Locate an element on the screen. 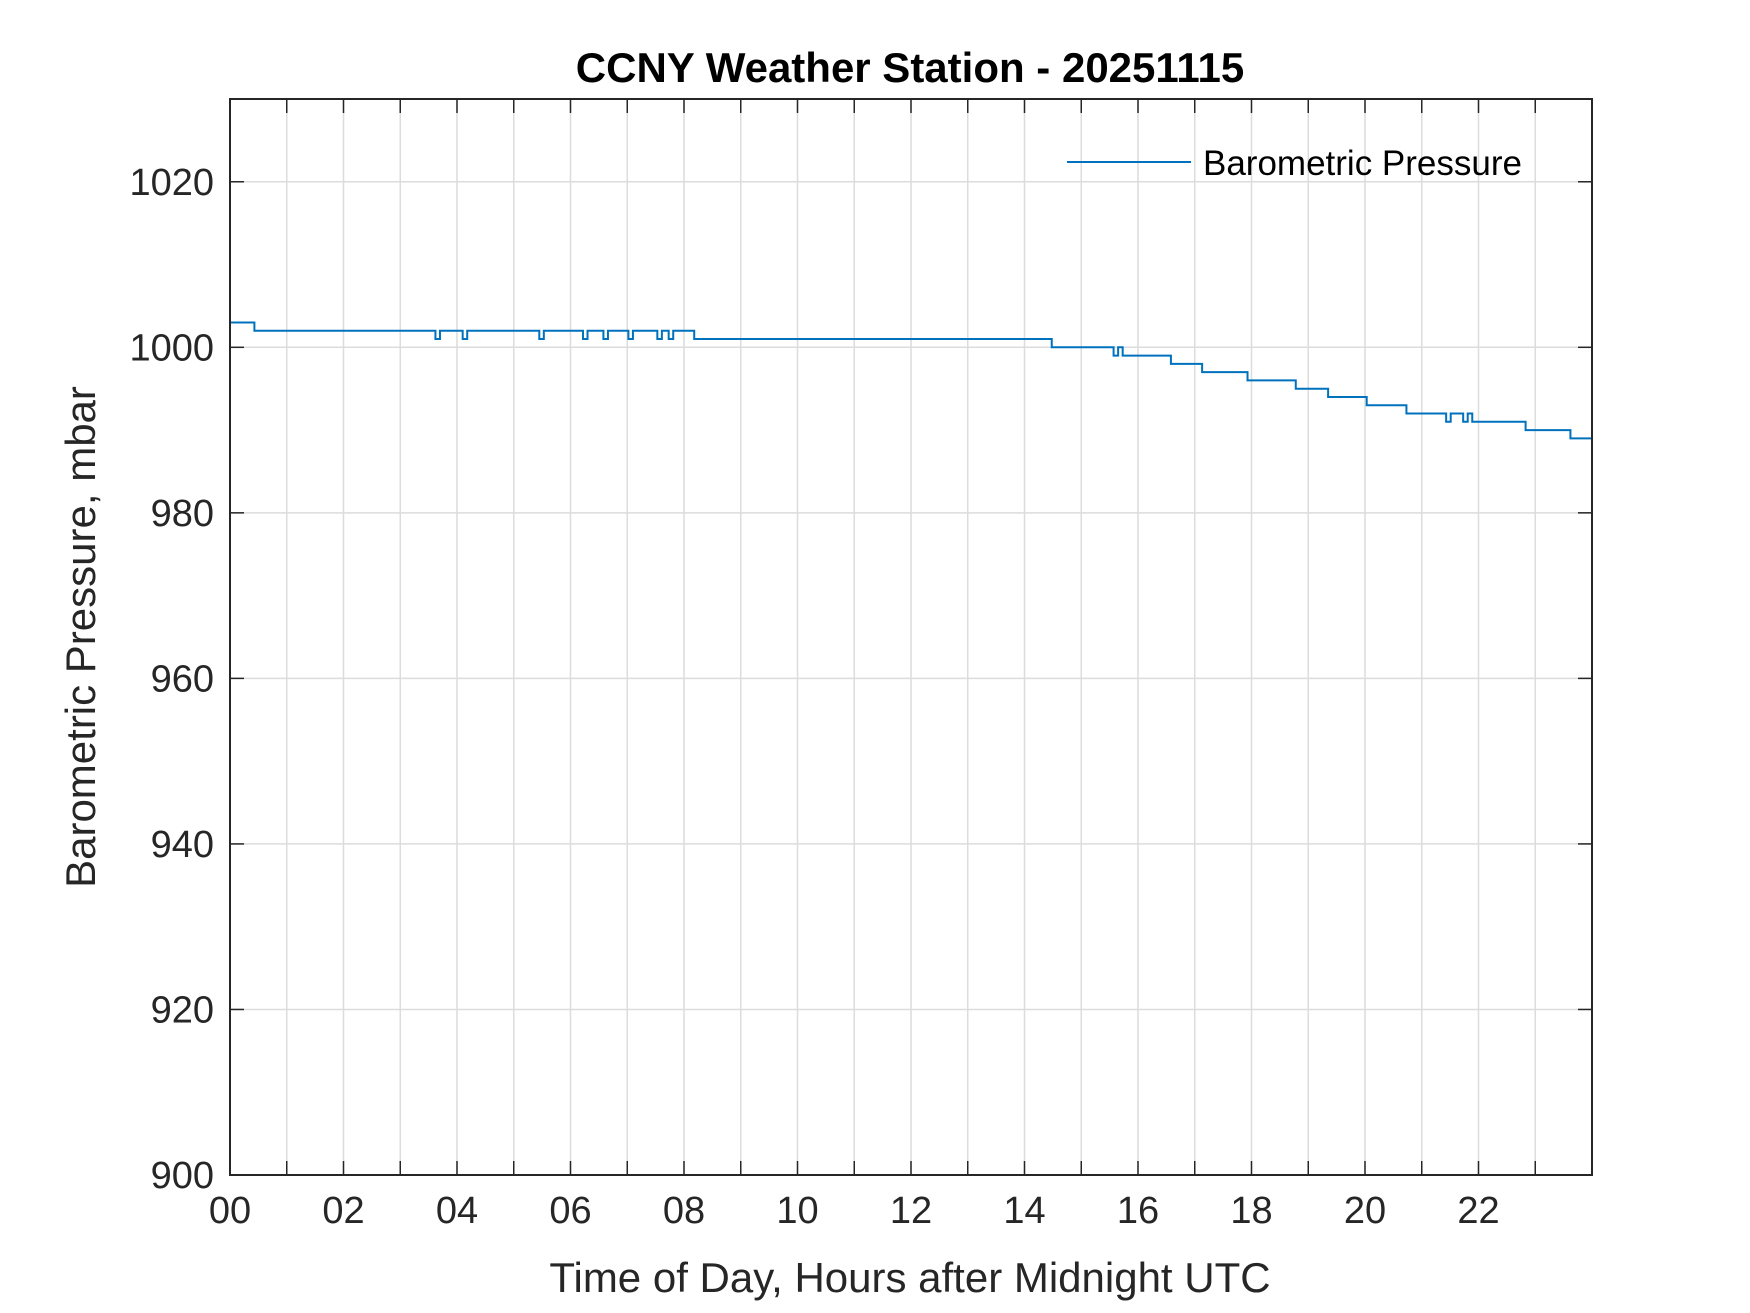 The height and width of the screenshot is (1313, 1750). y-tick-label: 940 is located at coordinates (182, 845).